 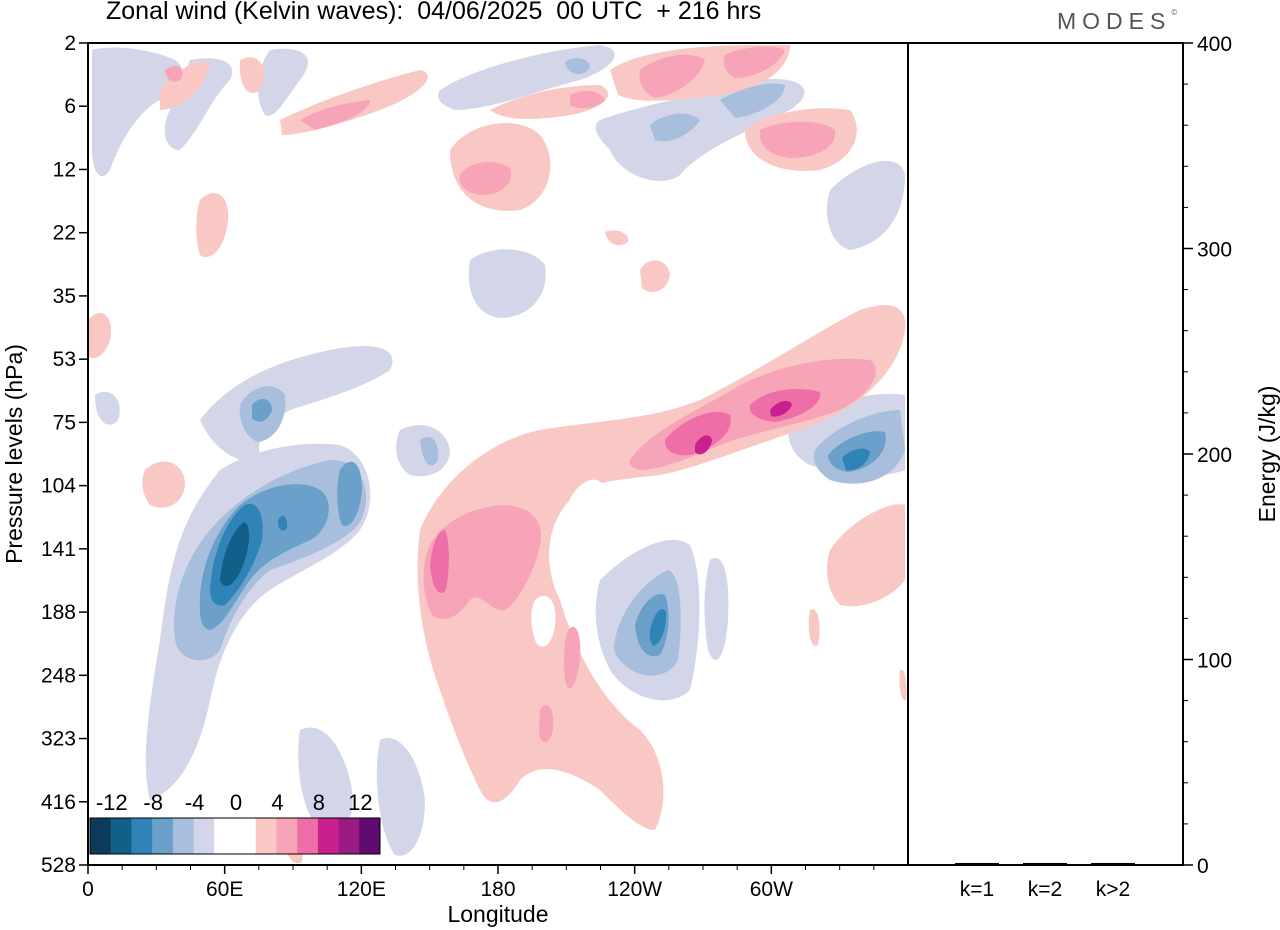 What do you see at coordinates (771, 889) in the screenshot?
I see `x-tick-label: 60W` at bounding box center [771, 889].